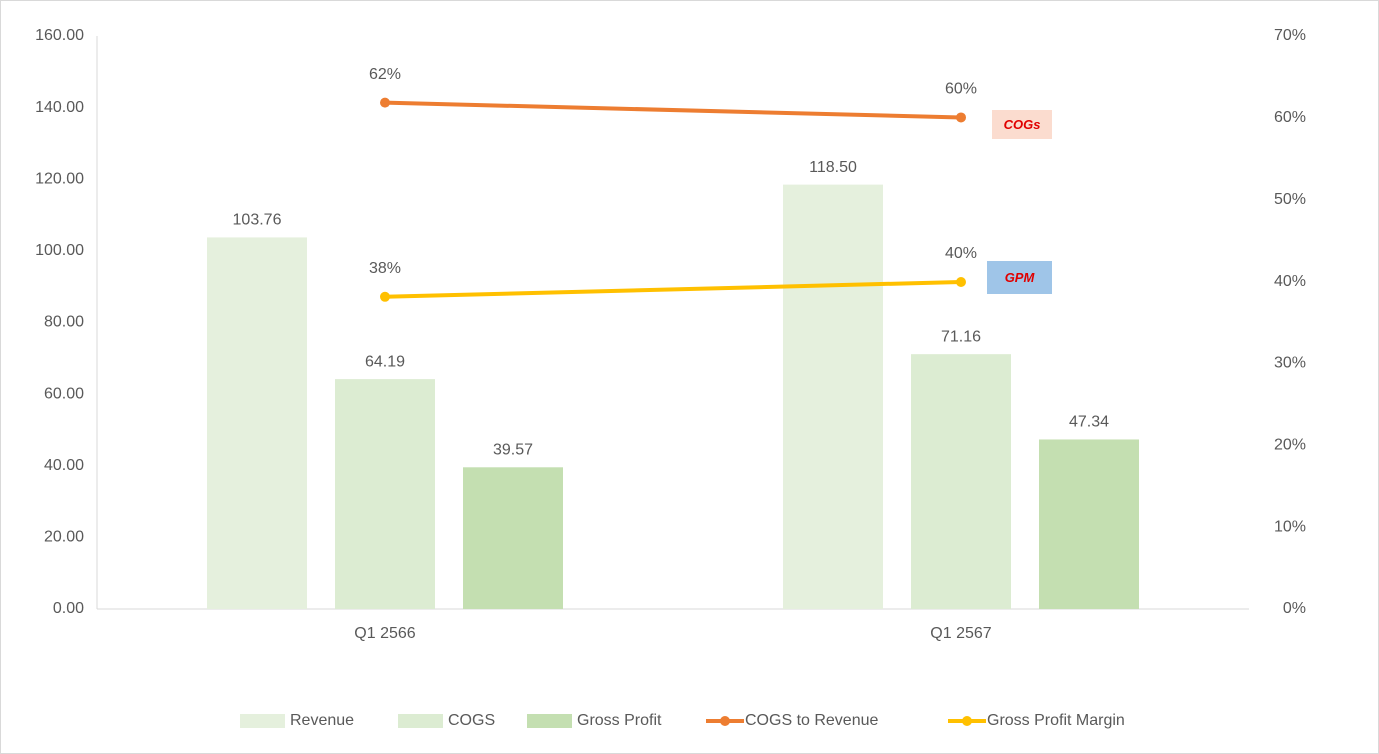 This screenshot has height=754, width=1379. What do you see at coordinates (59, 178) in the screenshot?
I see `y-tick-label: 120.00` at bounding box center [59, 178].